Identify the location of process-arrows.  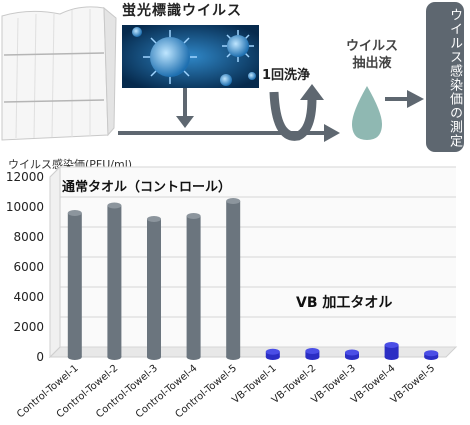
(271, 115).